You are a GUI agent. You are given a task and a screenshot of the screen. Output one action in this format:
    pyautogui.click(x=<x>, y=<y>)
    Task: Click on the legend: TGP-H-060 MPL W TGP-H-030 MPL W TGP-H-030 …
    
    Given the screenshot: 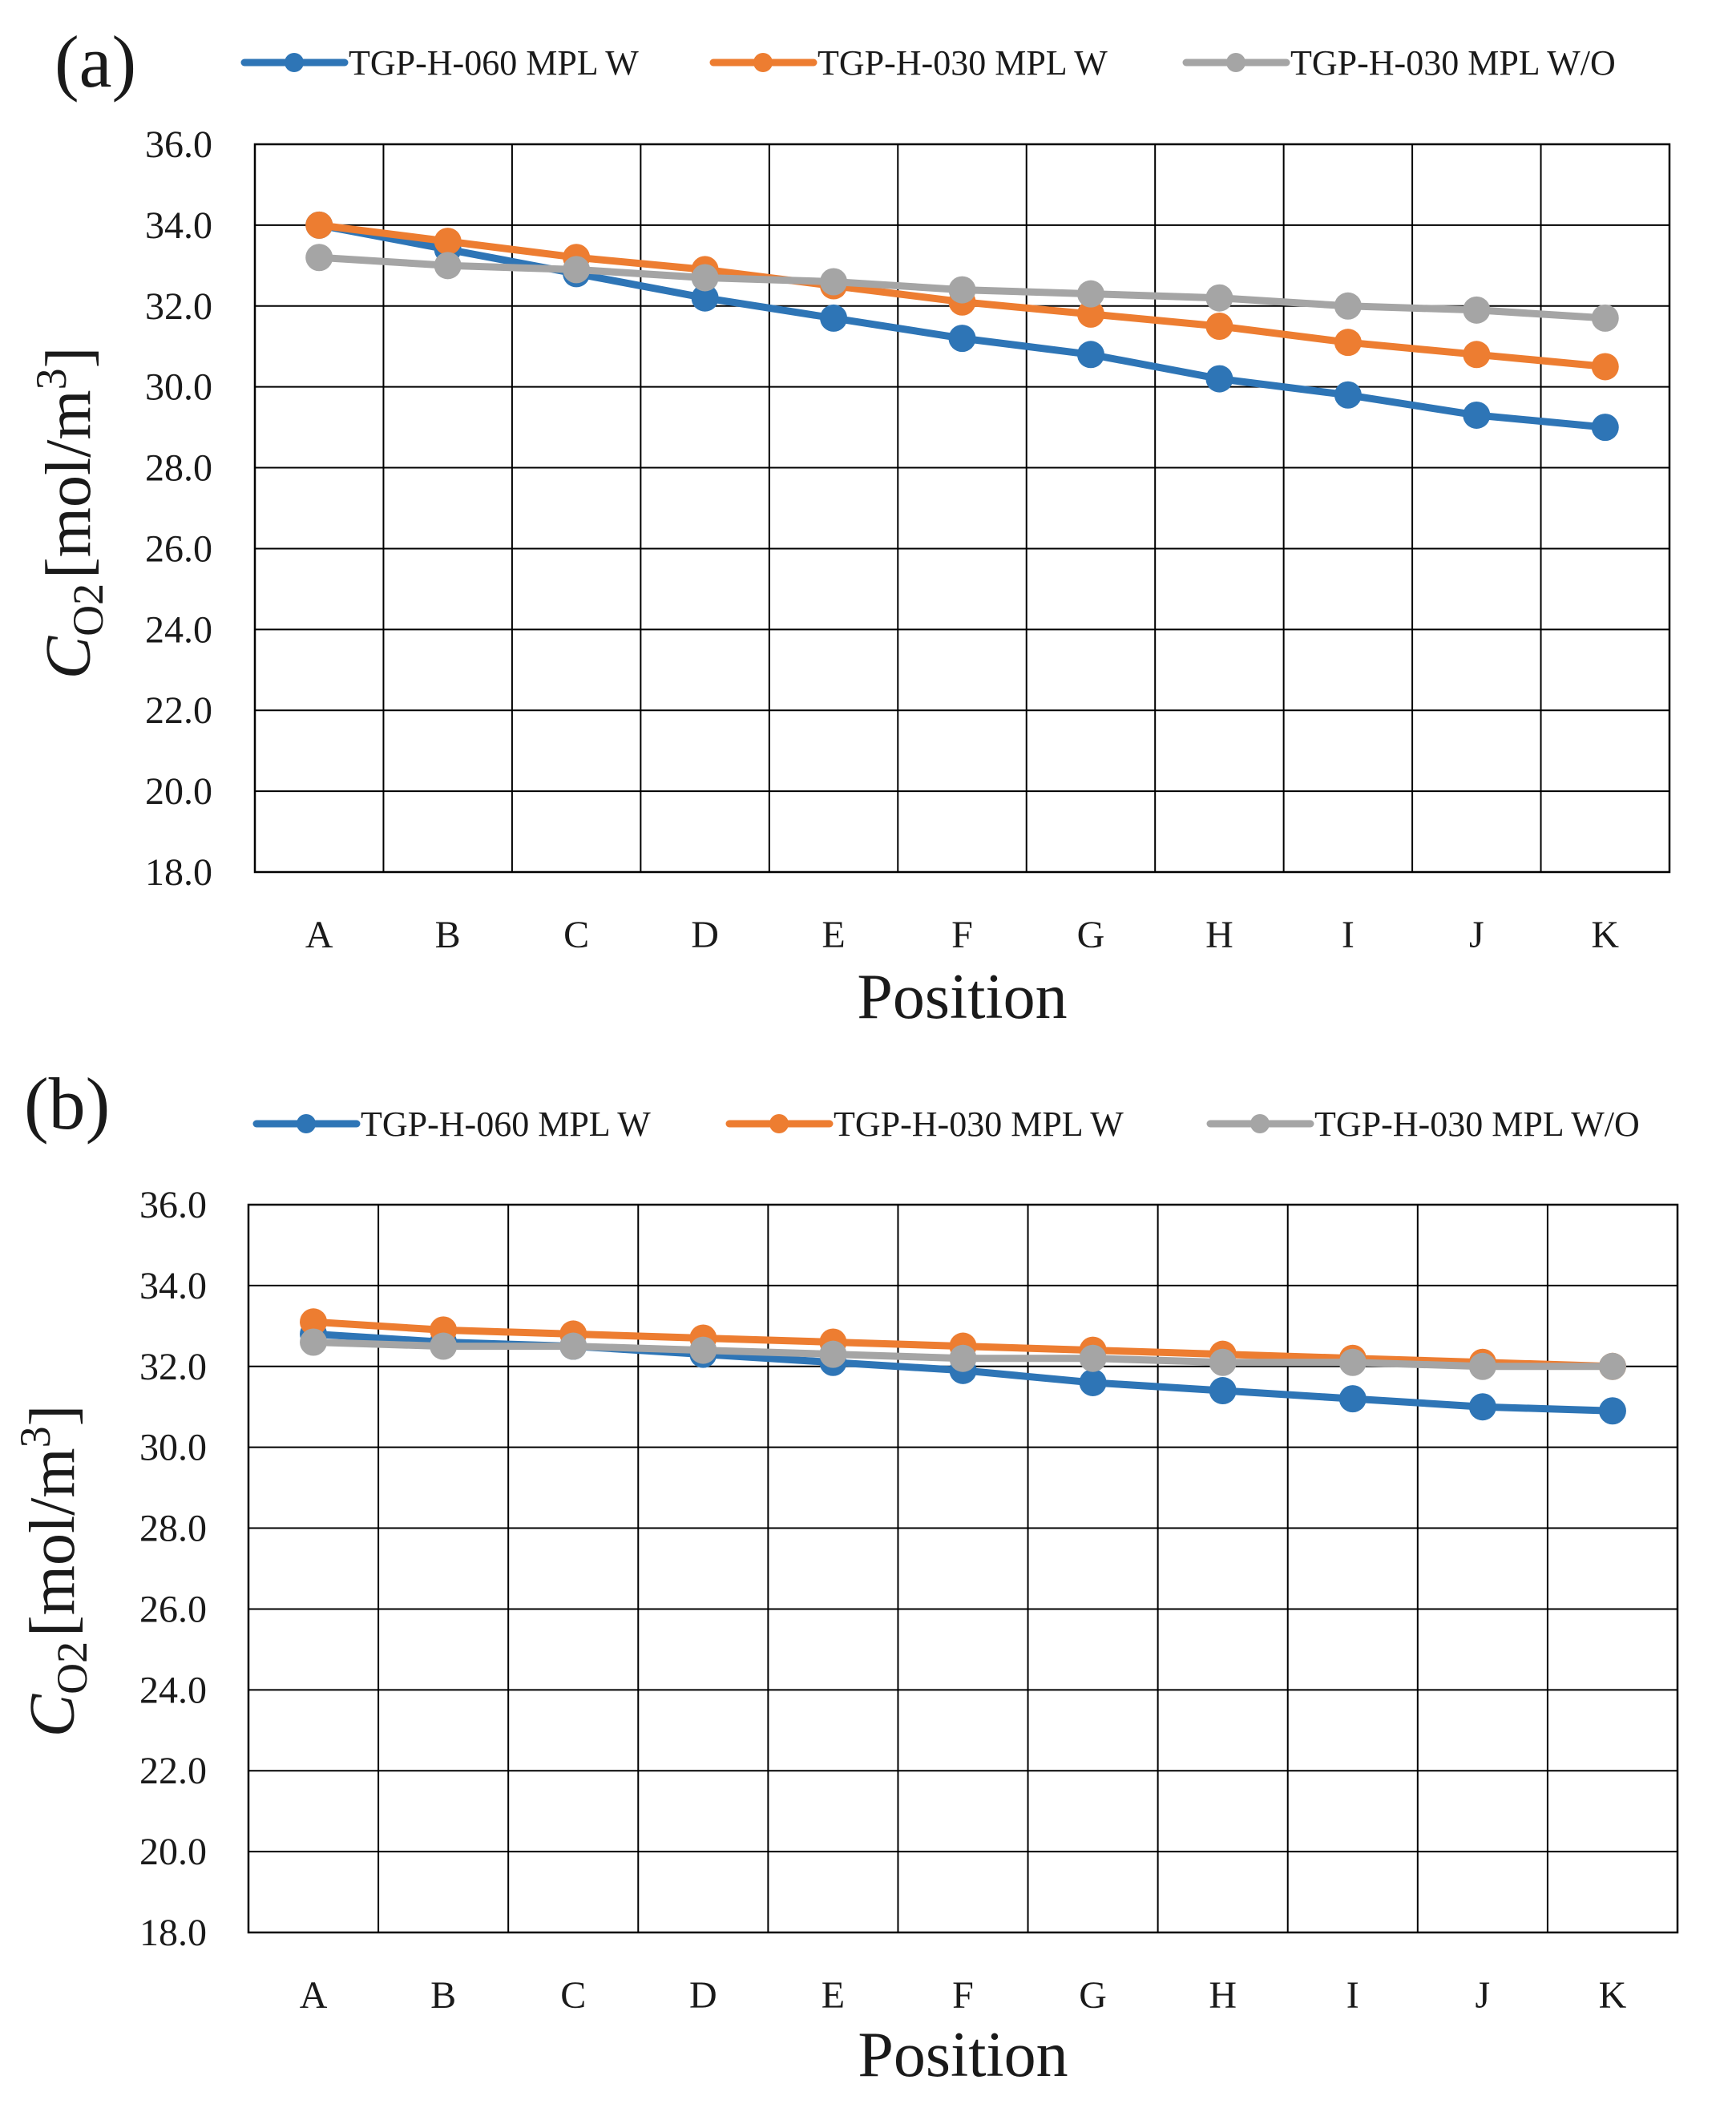 What is the action you would take?
    pyautogui.click(x=946, y=1124)
    